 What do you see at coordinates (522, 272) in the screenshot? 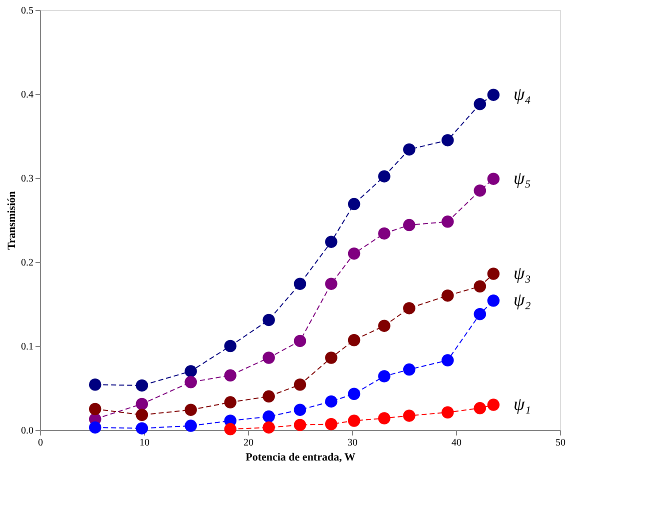
I see `series-label: ψ₃` at bounding box center [522, 272].